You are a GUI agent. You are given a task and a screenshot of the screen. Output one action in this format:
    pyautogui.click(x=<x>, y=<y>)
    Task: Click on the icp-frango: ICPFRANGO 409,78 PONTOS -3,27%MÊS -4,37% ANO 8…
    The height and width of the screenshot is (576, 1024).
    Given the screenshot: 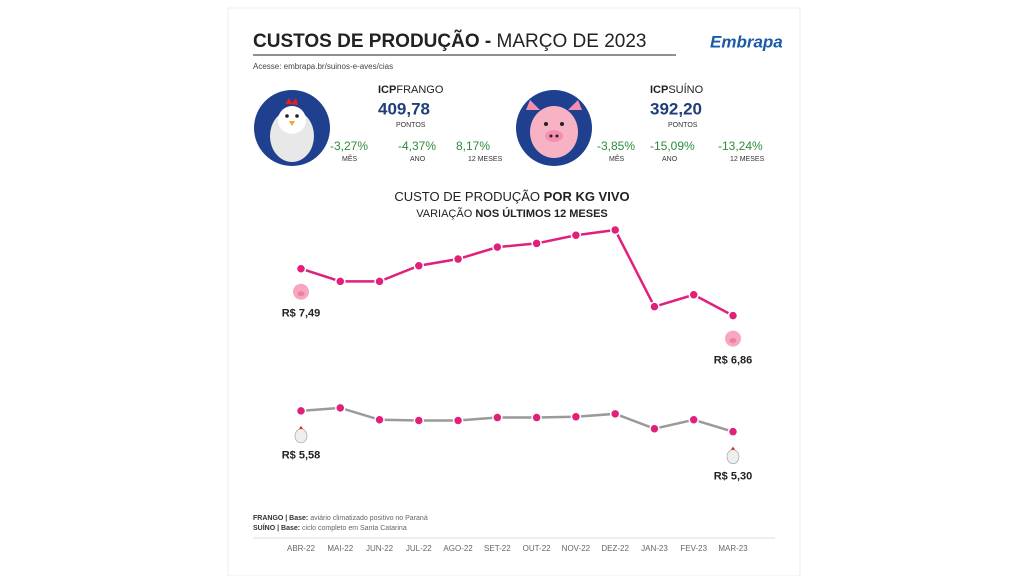 What is the action you would take?
    pyautogui.click(x=416, y=123)
    